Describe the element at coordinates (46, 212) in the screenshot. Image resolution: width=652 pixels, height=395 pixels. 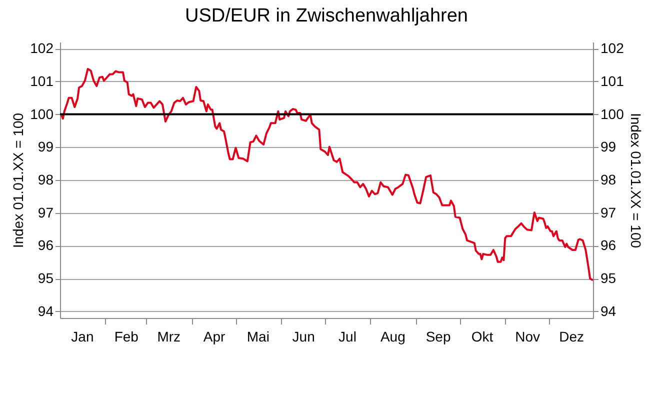
I see `y-tick-label: 97` at that location.